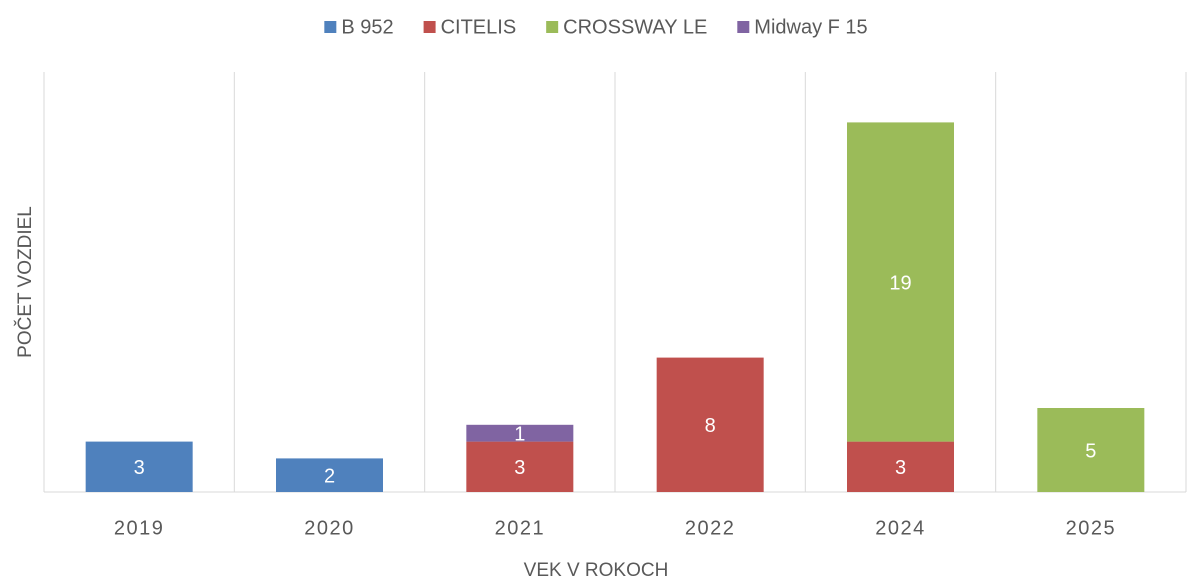 Image resolution: width=1193 pixels, height=583 pixels. I want to click on legend-label: B 952, so click(367, 27).